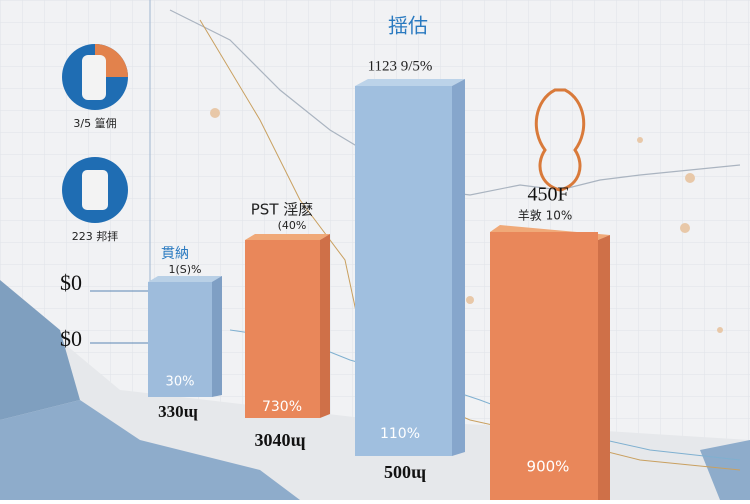 Image resolution: width=750 pixels, height=504 pixels. I want to click on bar-sub-label: 羊敦 10%, so click(545, 215).